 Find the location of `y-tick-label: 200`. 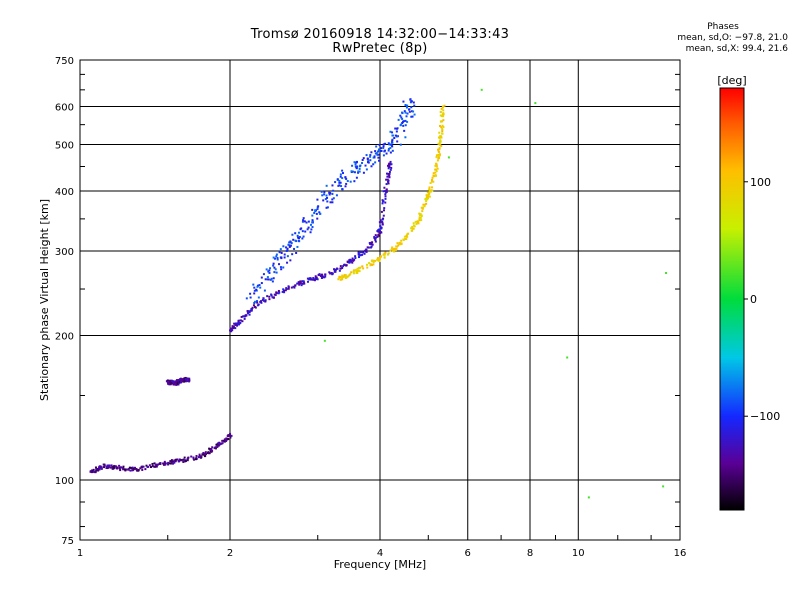

y-tick-label: 200 is located at coordinates (64, 337).